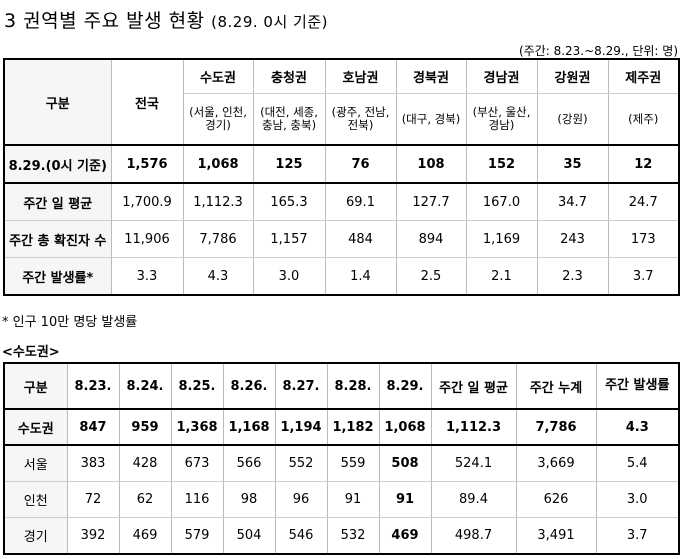 The image size is (684, 559). I want to click on cell-value: 2.5, so click(431, 276).